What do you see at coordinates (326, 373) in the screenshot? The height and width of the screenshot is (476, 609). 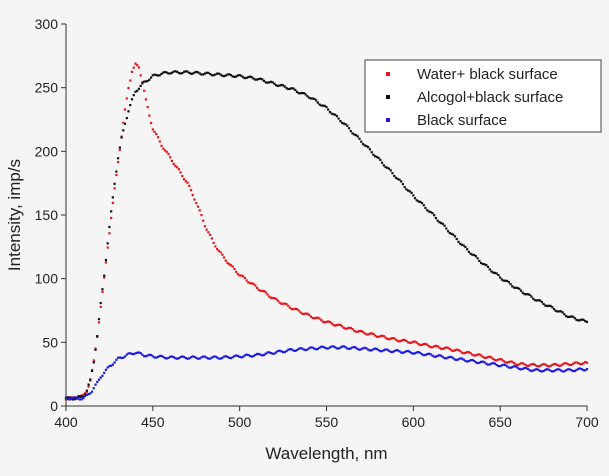 I see `series-3-points` at bounding box center [326, 373].